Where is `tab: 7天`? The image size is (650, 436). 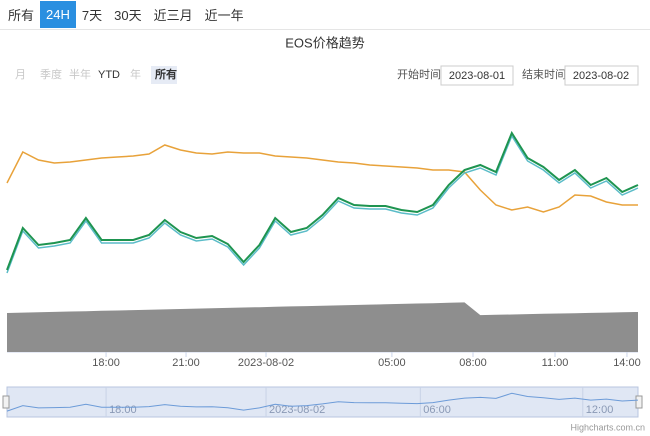
tab: 7天 is located at coordinates (92, 15).